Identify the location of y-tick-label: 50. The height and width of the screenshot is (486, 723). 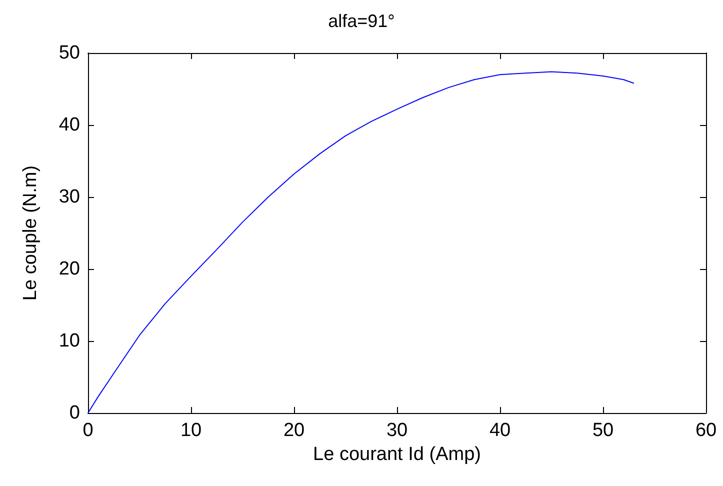
(69, 53).